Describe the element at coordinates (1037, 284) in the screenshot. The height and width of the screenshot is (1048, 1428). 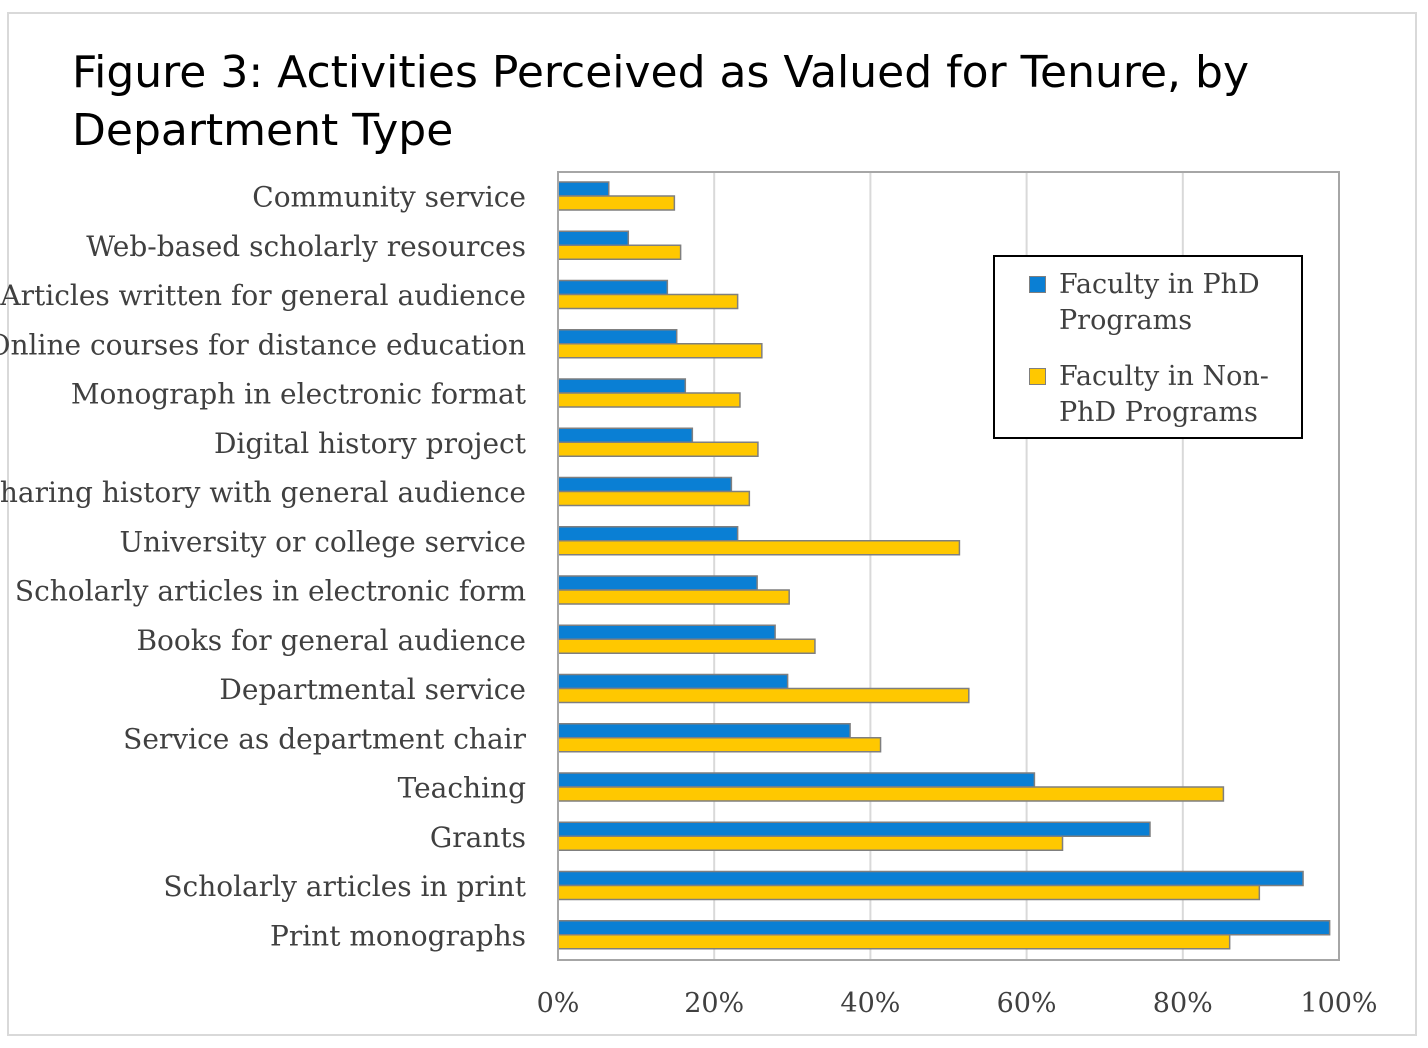
I see `legend-swatch-phd` at that location.